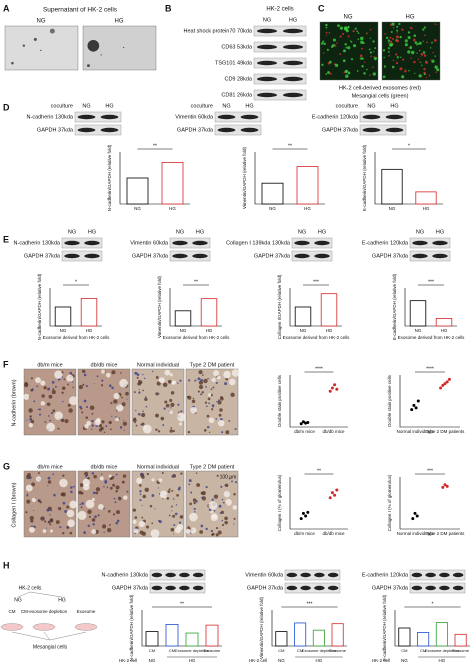  Describe the element at coordinates (349, 51) in the screenshot. I see `micrograph` at that location.